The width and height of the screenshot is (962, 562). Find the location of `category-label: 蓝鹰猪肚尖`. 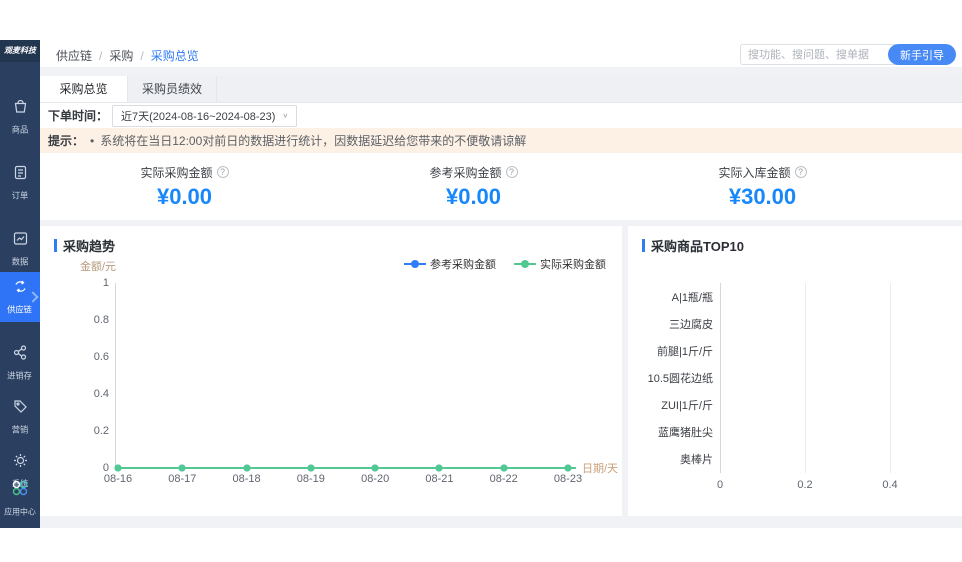

category-label: 蓝鹰猪肚尖 is located at coordinates (685, 433).